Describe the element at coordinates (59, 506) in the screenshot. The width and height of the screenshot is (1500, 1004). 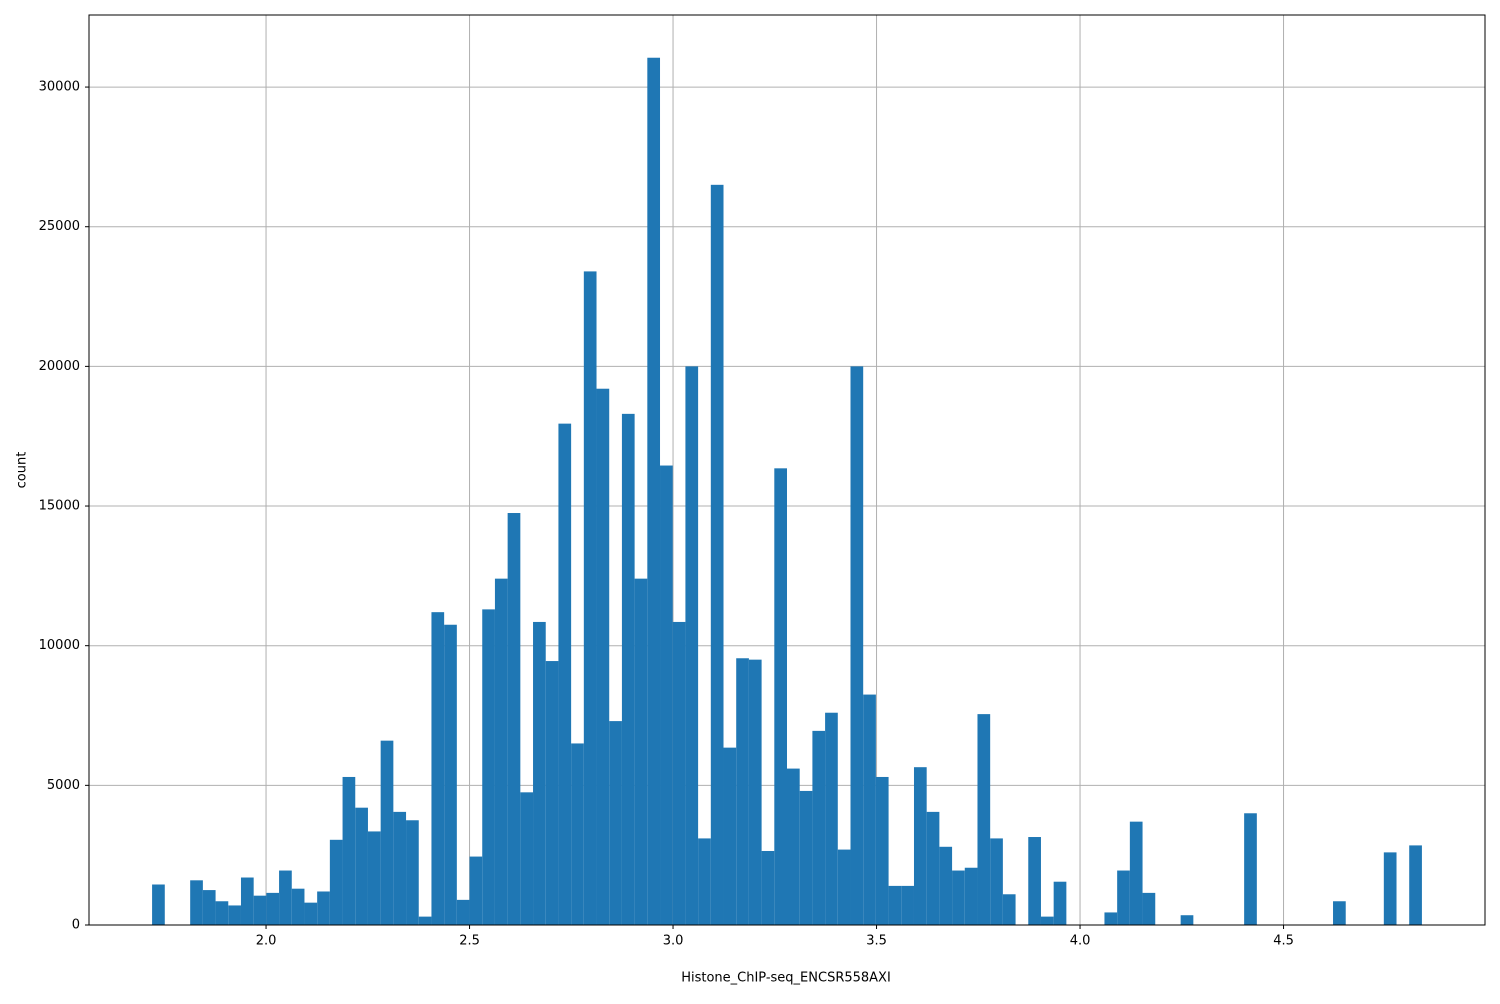
I see `y-tick-label: 15000` at that location.